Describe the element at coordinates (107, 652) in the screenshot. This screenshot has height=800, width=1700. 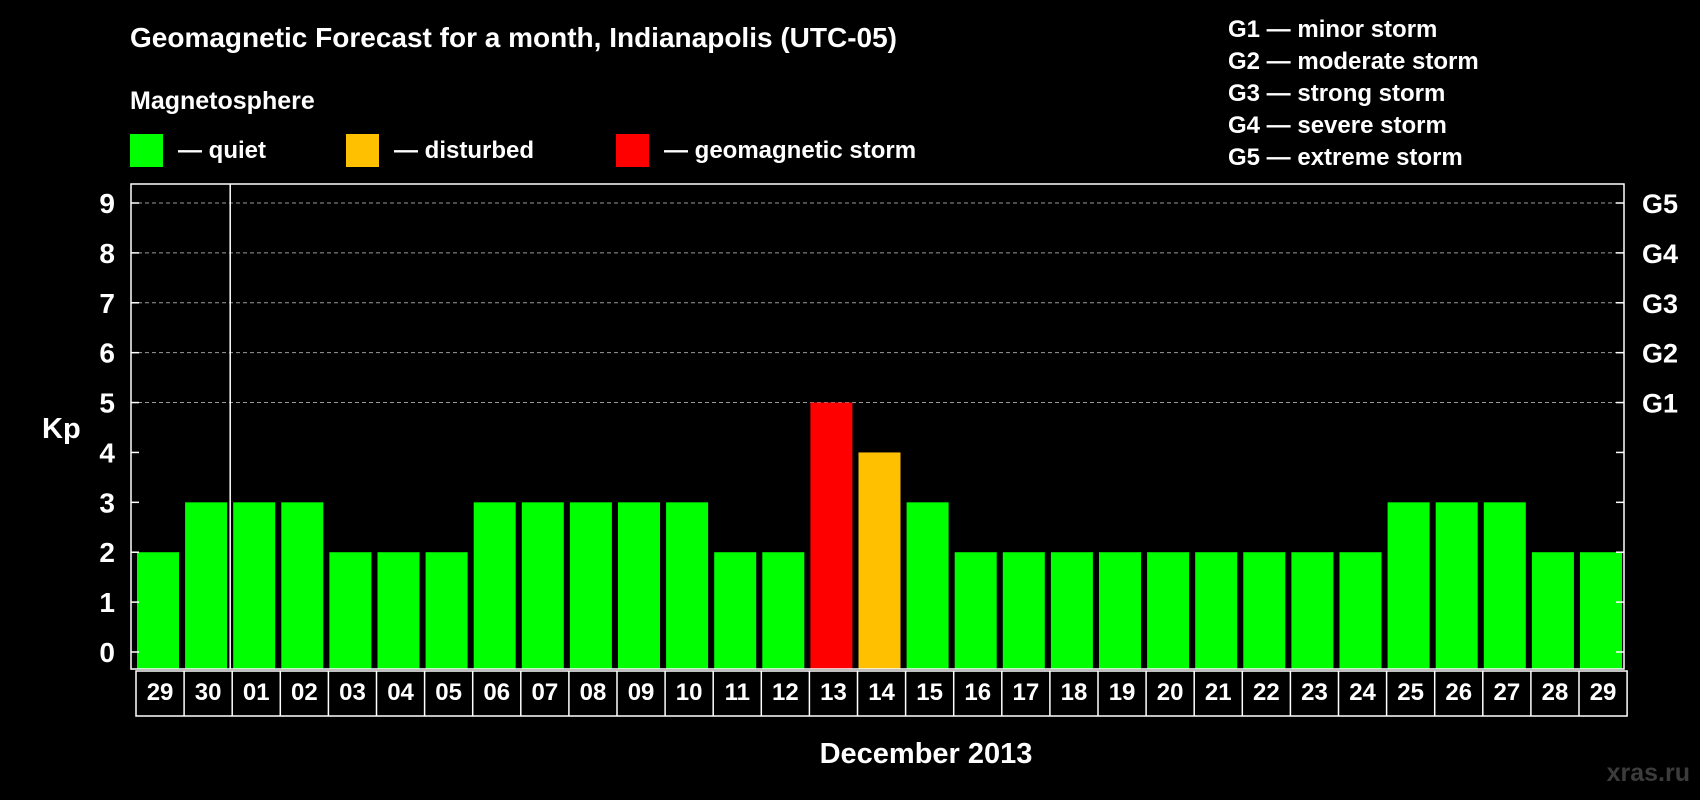
I see `y-tick-label-0: 0` at that location.